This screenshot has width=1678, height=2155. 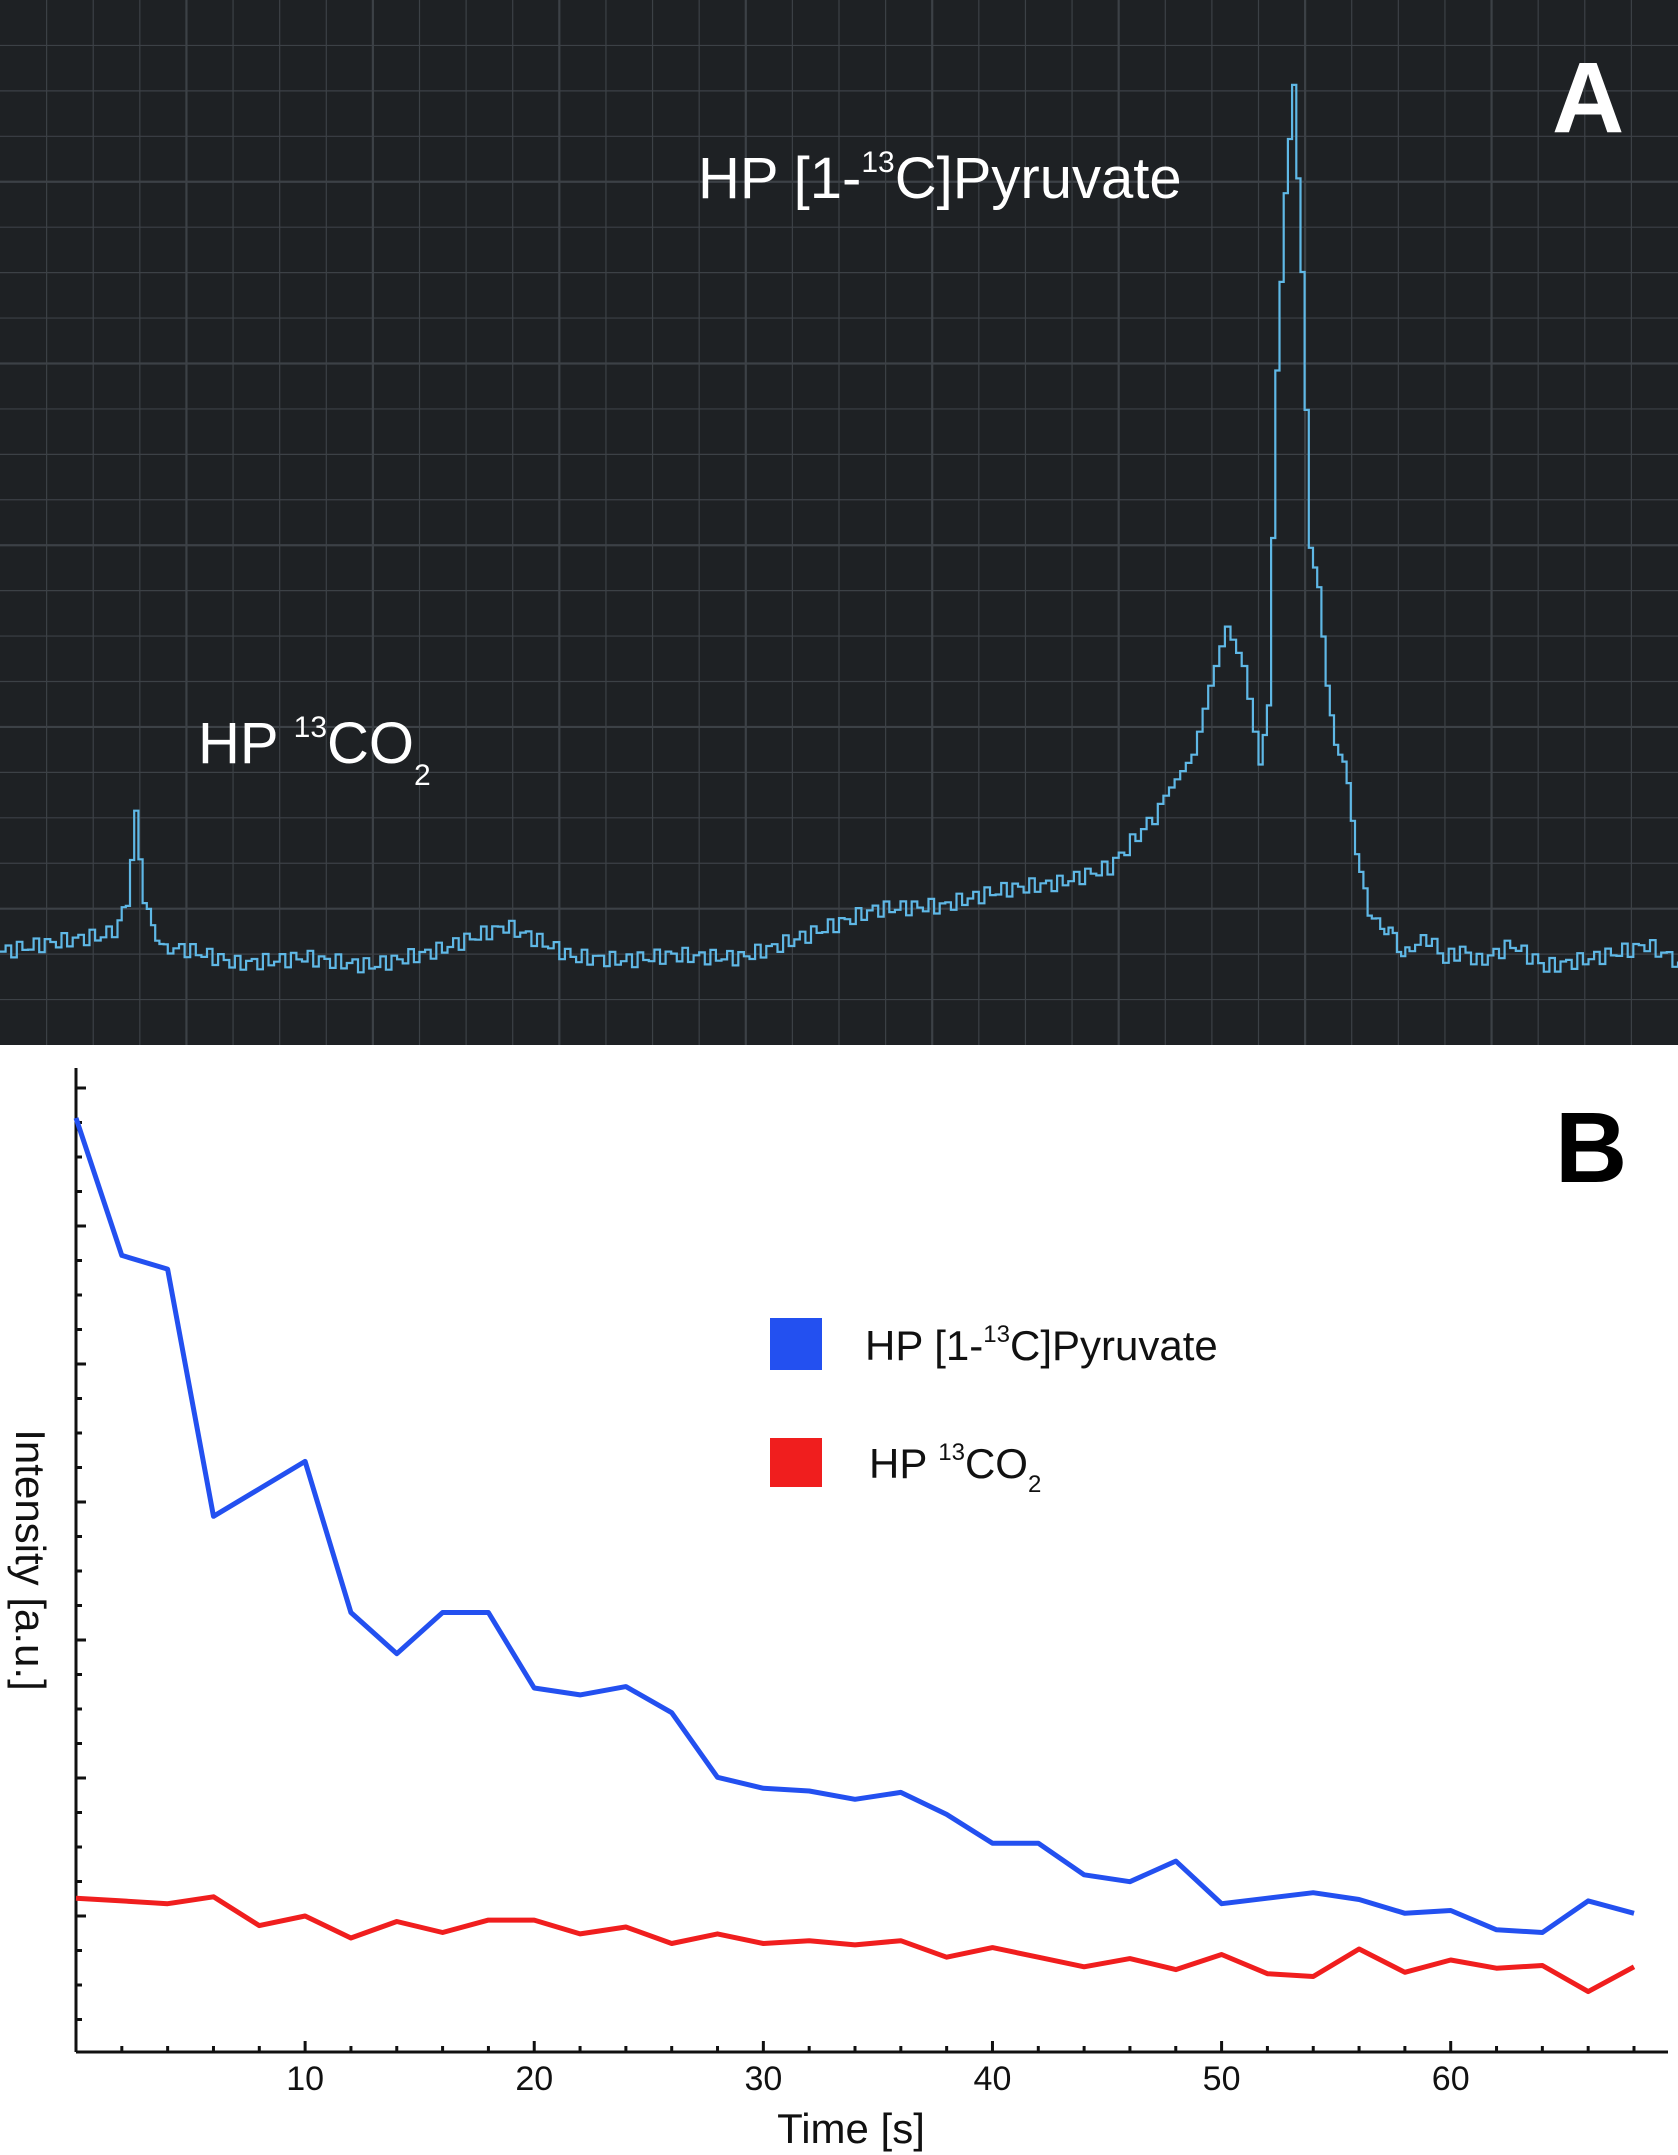 What do you see at coordinates (1114, 1345) in the screenshot?
I see `legend-pyruvate-rest: C]Pyruvate` at bounding box center [1114, 1345].